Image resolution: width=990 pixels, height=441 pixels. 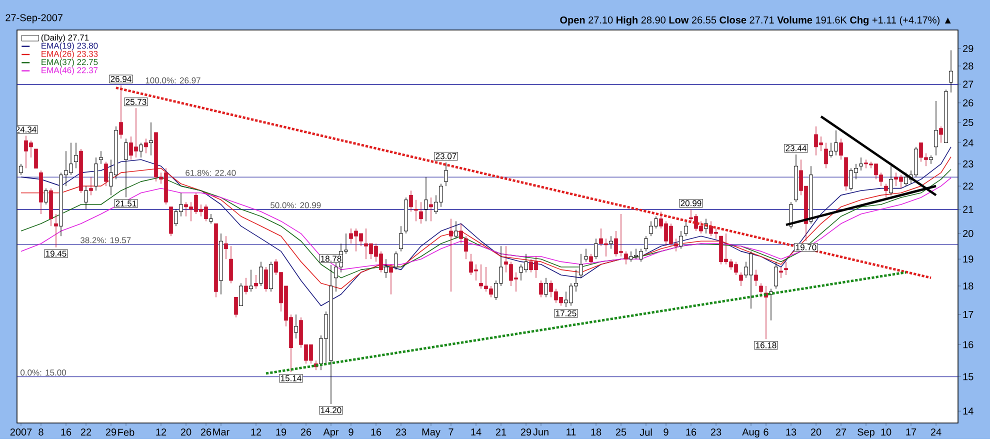 I want to click on annotation: 19.45, so click(x=56, y=253).